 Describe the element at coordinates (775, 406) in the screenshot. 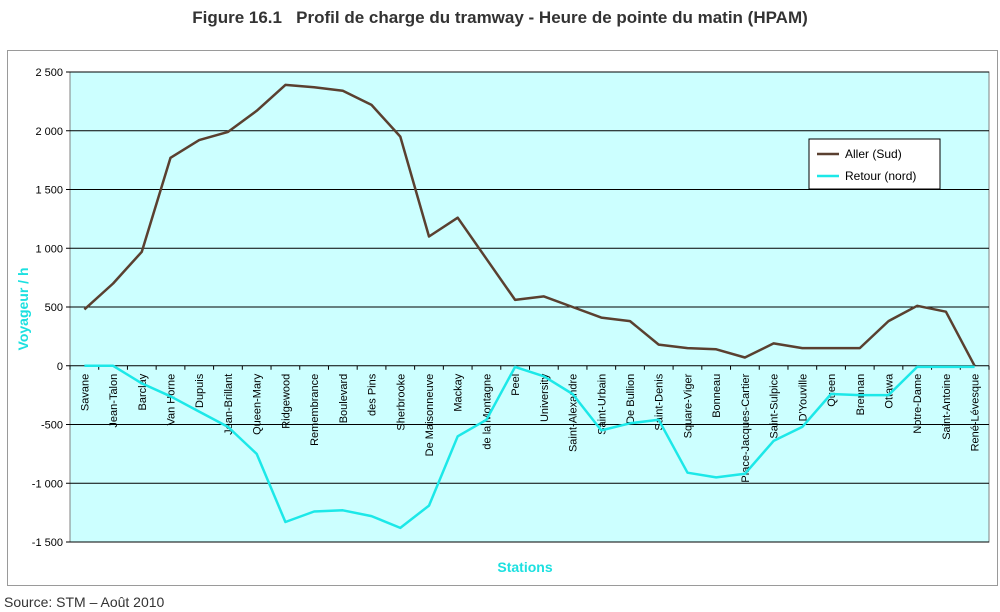

I see `x-tick-label: Saint-Sulpice` at that location.